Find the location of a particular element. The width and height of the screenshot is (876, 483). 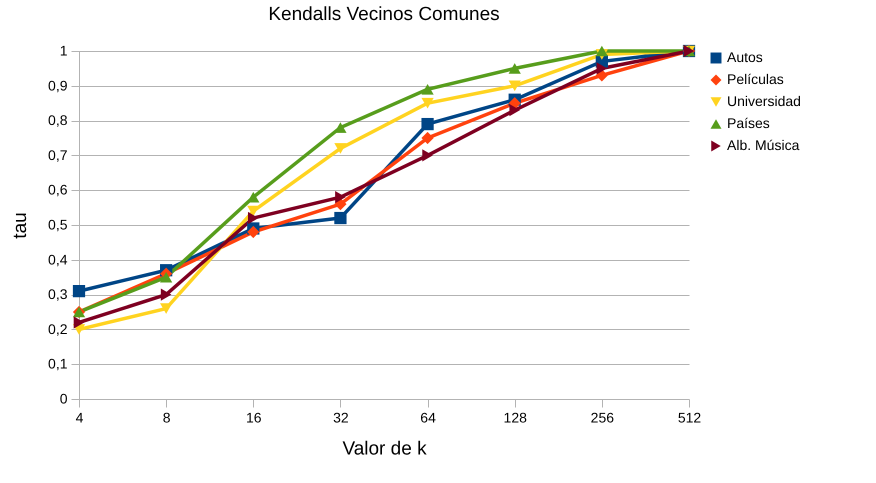

x-tick-label: 4 is located at coordinates (80, 418).